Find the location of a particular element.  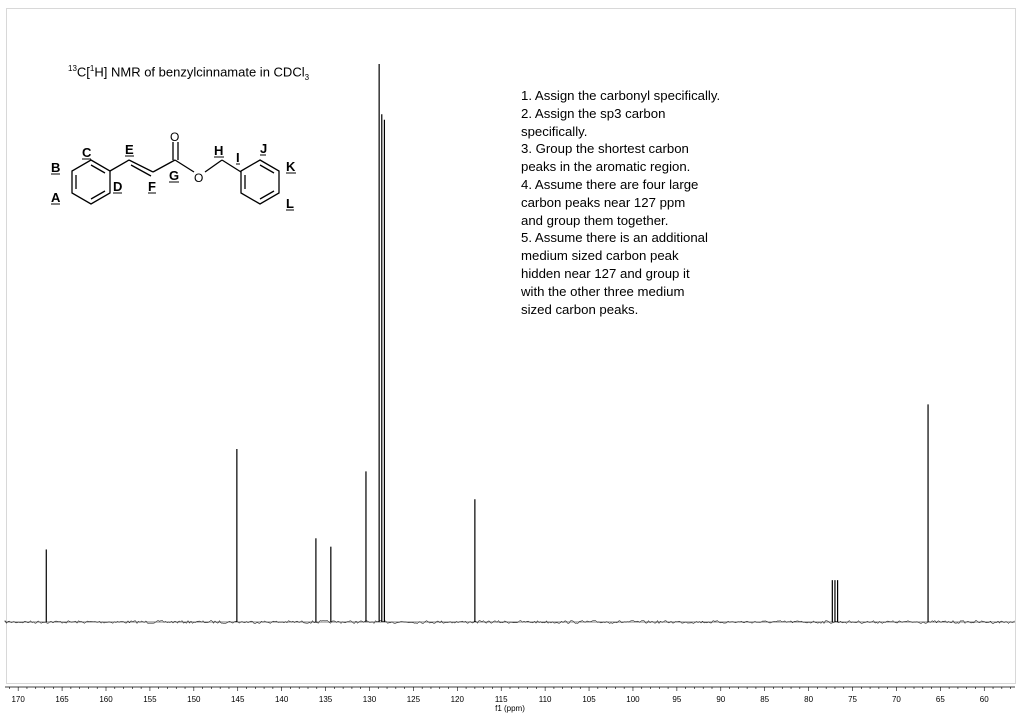

carbonyl-oxygen: O is located at coordinates (174, 137).